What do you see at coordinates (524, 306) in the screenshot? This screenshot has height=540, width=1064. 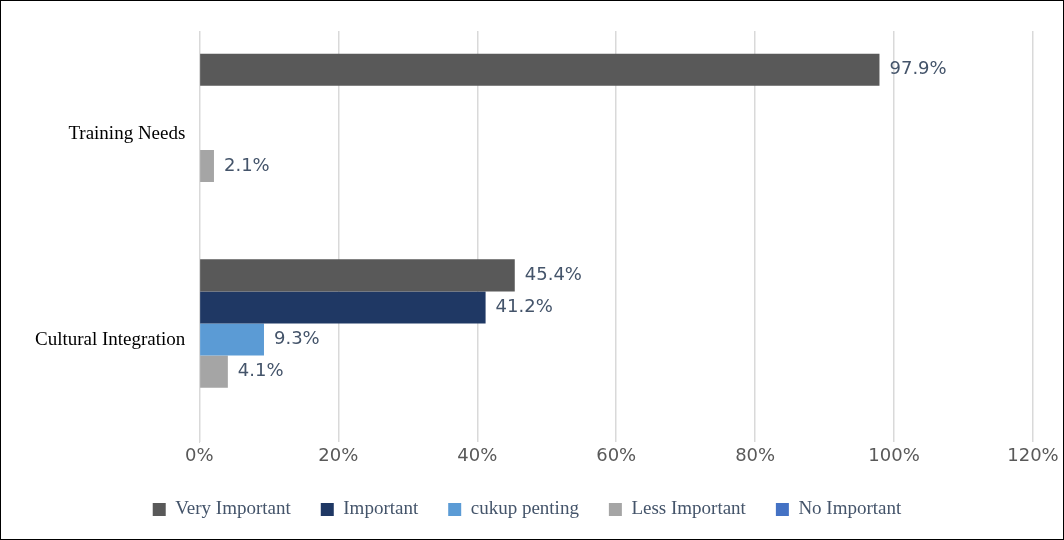 I see `data-label: 41.2%` at bounding box center [524, 306].